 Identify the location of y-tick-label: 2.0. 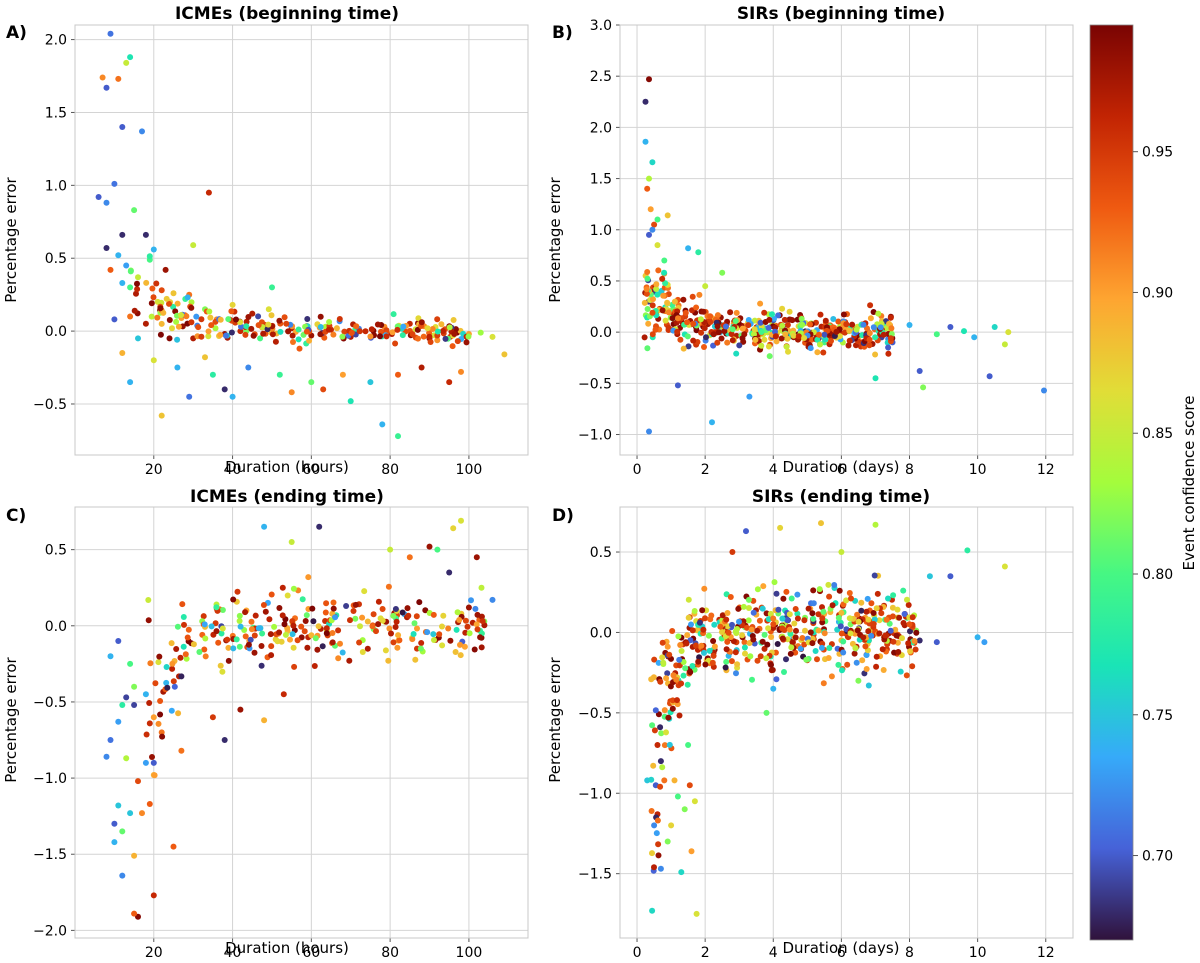
(601, 128).